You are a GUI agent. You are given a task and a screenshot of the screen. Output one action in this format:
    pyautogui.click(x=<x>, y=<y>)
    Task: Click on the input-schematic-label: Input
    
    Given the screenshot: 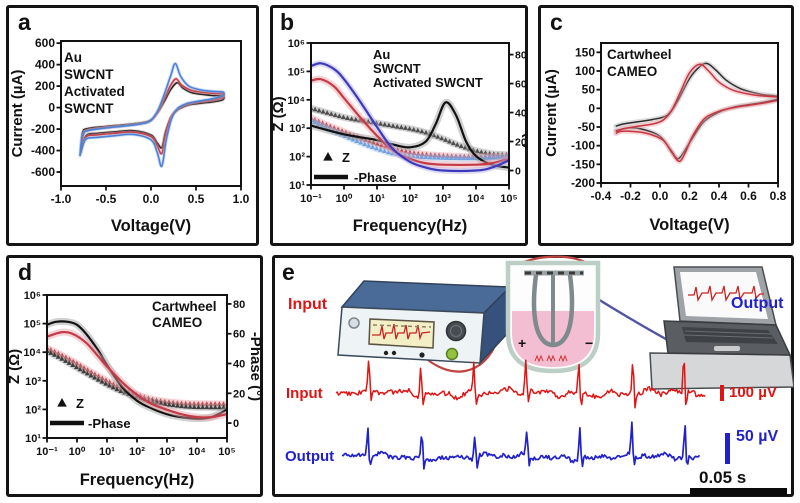 What is the action you would take?
    pyautogui.click(x=308, y=304)
    